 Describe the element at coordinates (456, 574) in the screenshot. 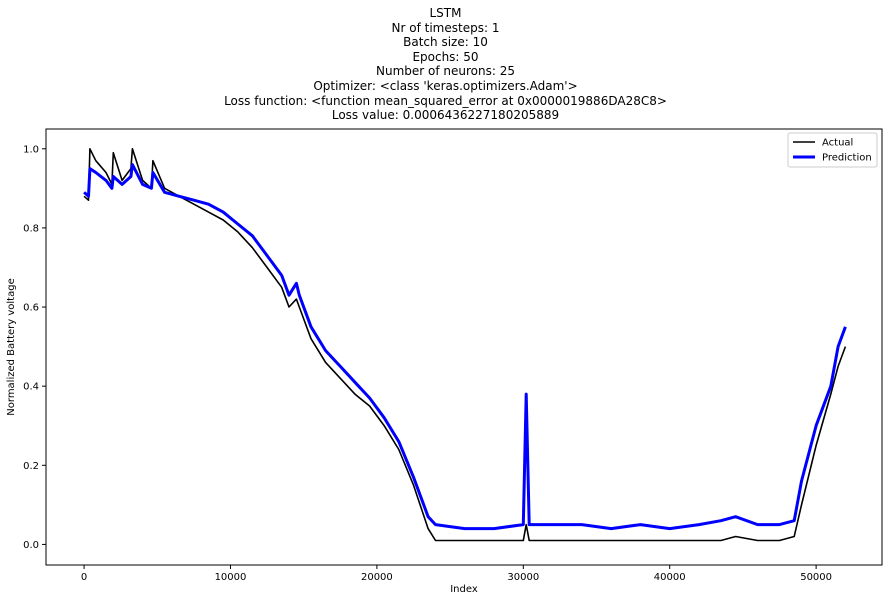

I see `x-axis-ticks: 0 10000 20000 30000 40000 50000` at that location.